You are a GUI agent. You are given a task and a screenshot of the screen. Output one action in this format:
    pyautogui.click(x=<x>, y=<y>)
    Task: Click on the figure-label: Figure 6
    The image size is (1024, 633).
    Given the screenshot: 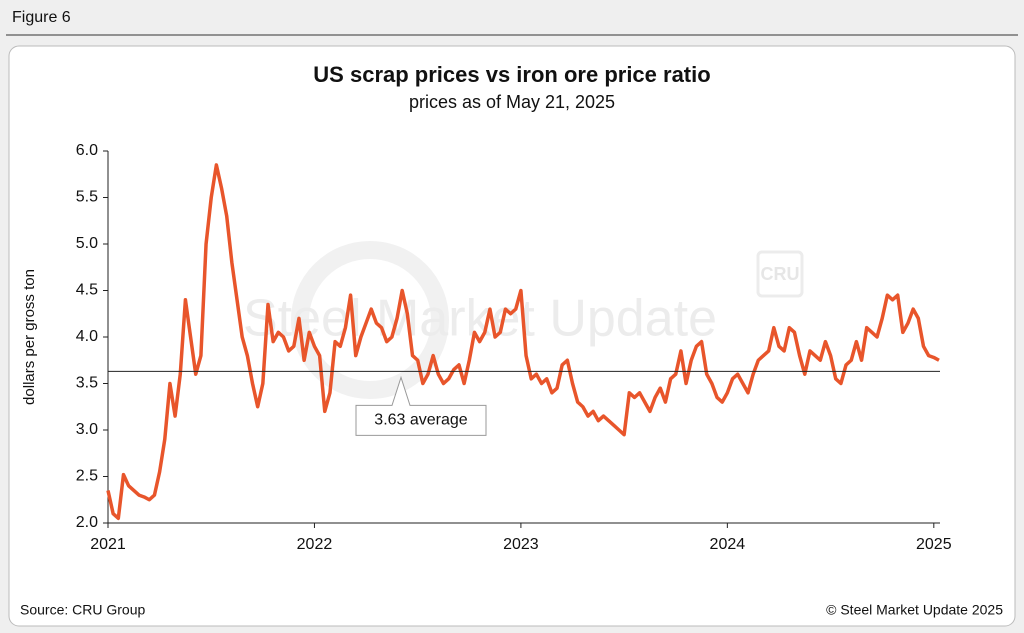 What is the action you would take?
    pyautogui.click(x=41, y=17)
    